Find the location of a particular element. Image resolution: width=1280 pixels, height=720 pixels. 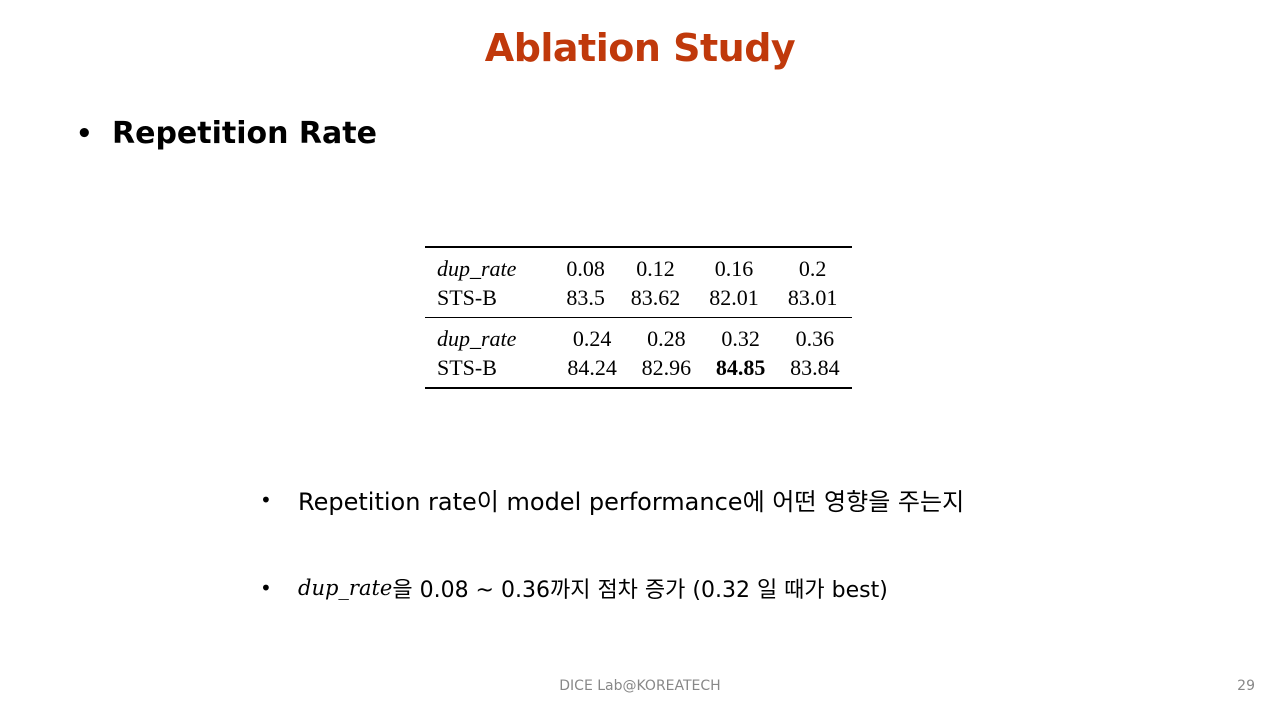

table-cell: 0.28 is located at coordinates (666, 338).